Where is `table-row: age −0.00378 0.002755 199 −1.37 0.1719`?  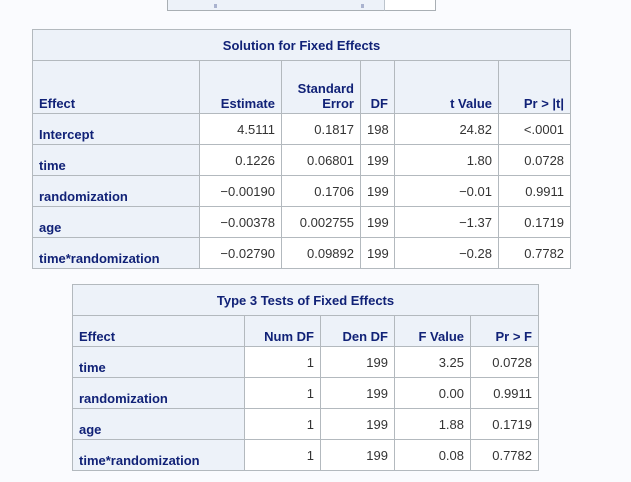
table-row: age −0.00378 0.002755 199 −1.37 0.1719 is located at coordinates (302, 222).